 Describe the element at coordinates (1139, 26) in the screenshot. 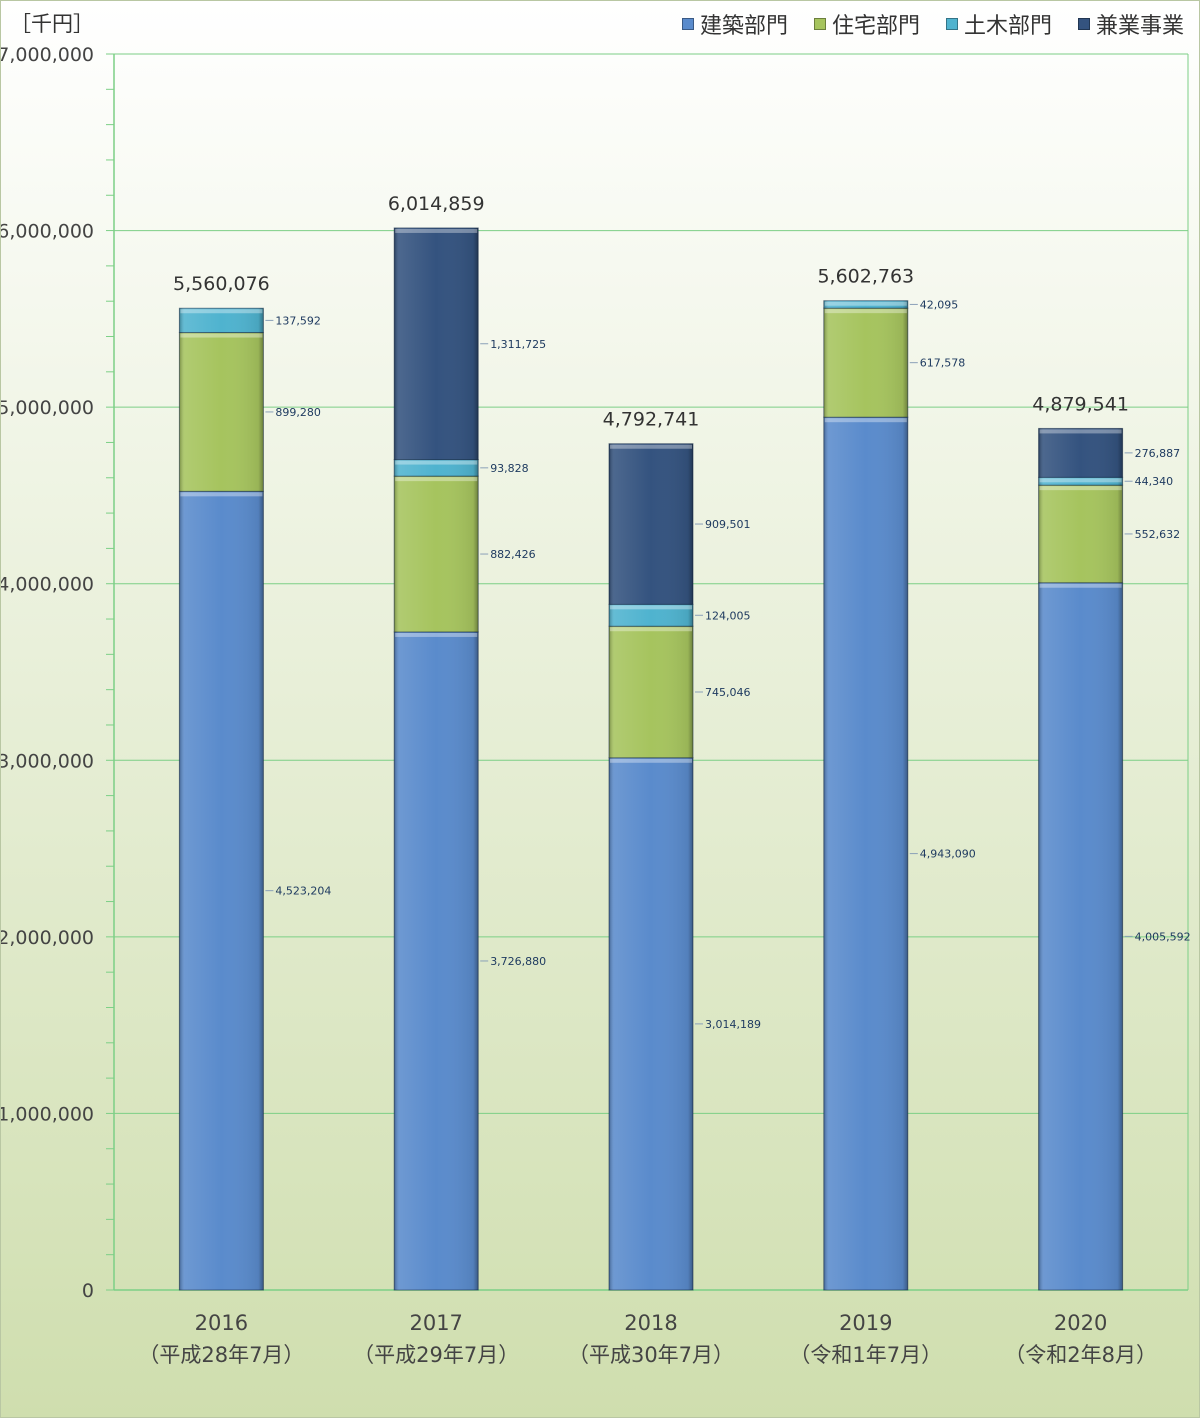

I see `legend-label: 兼業事業` at that location.